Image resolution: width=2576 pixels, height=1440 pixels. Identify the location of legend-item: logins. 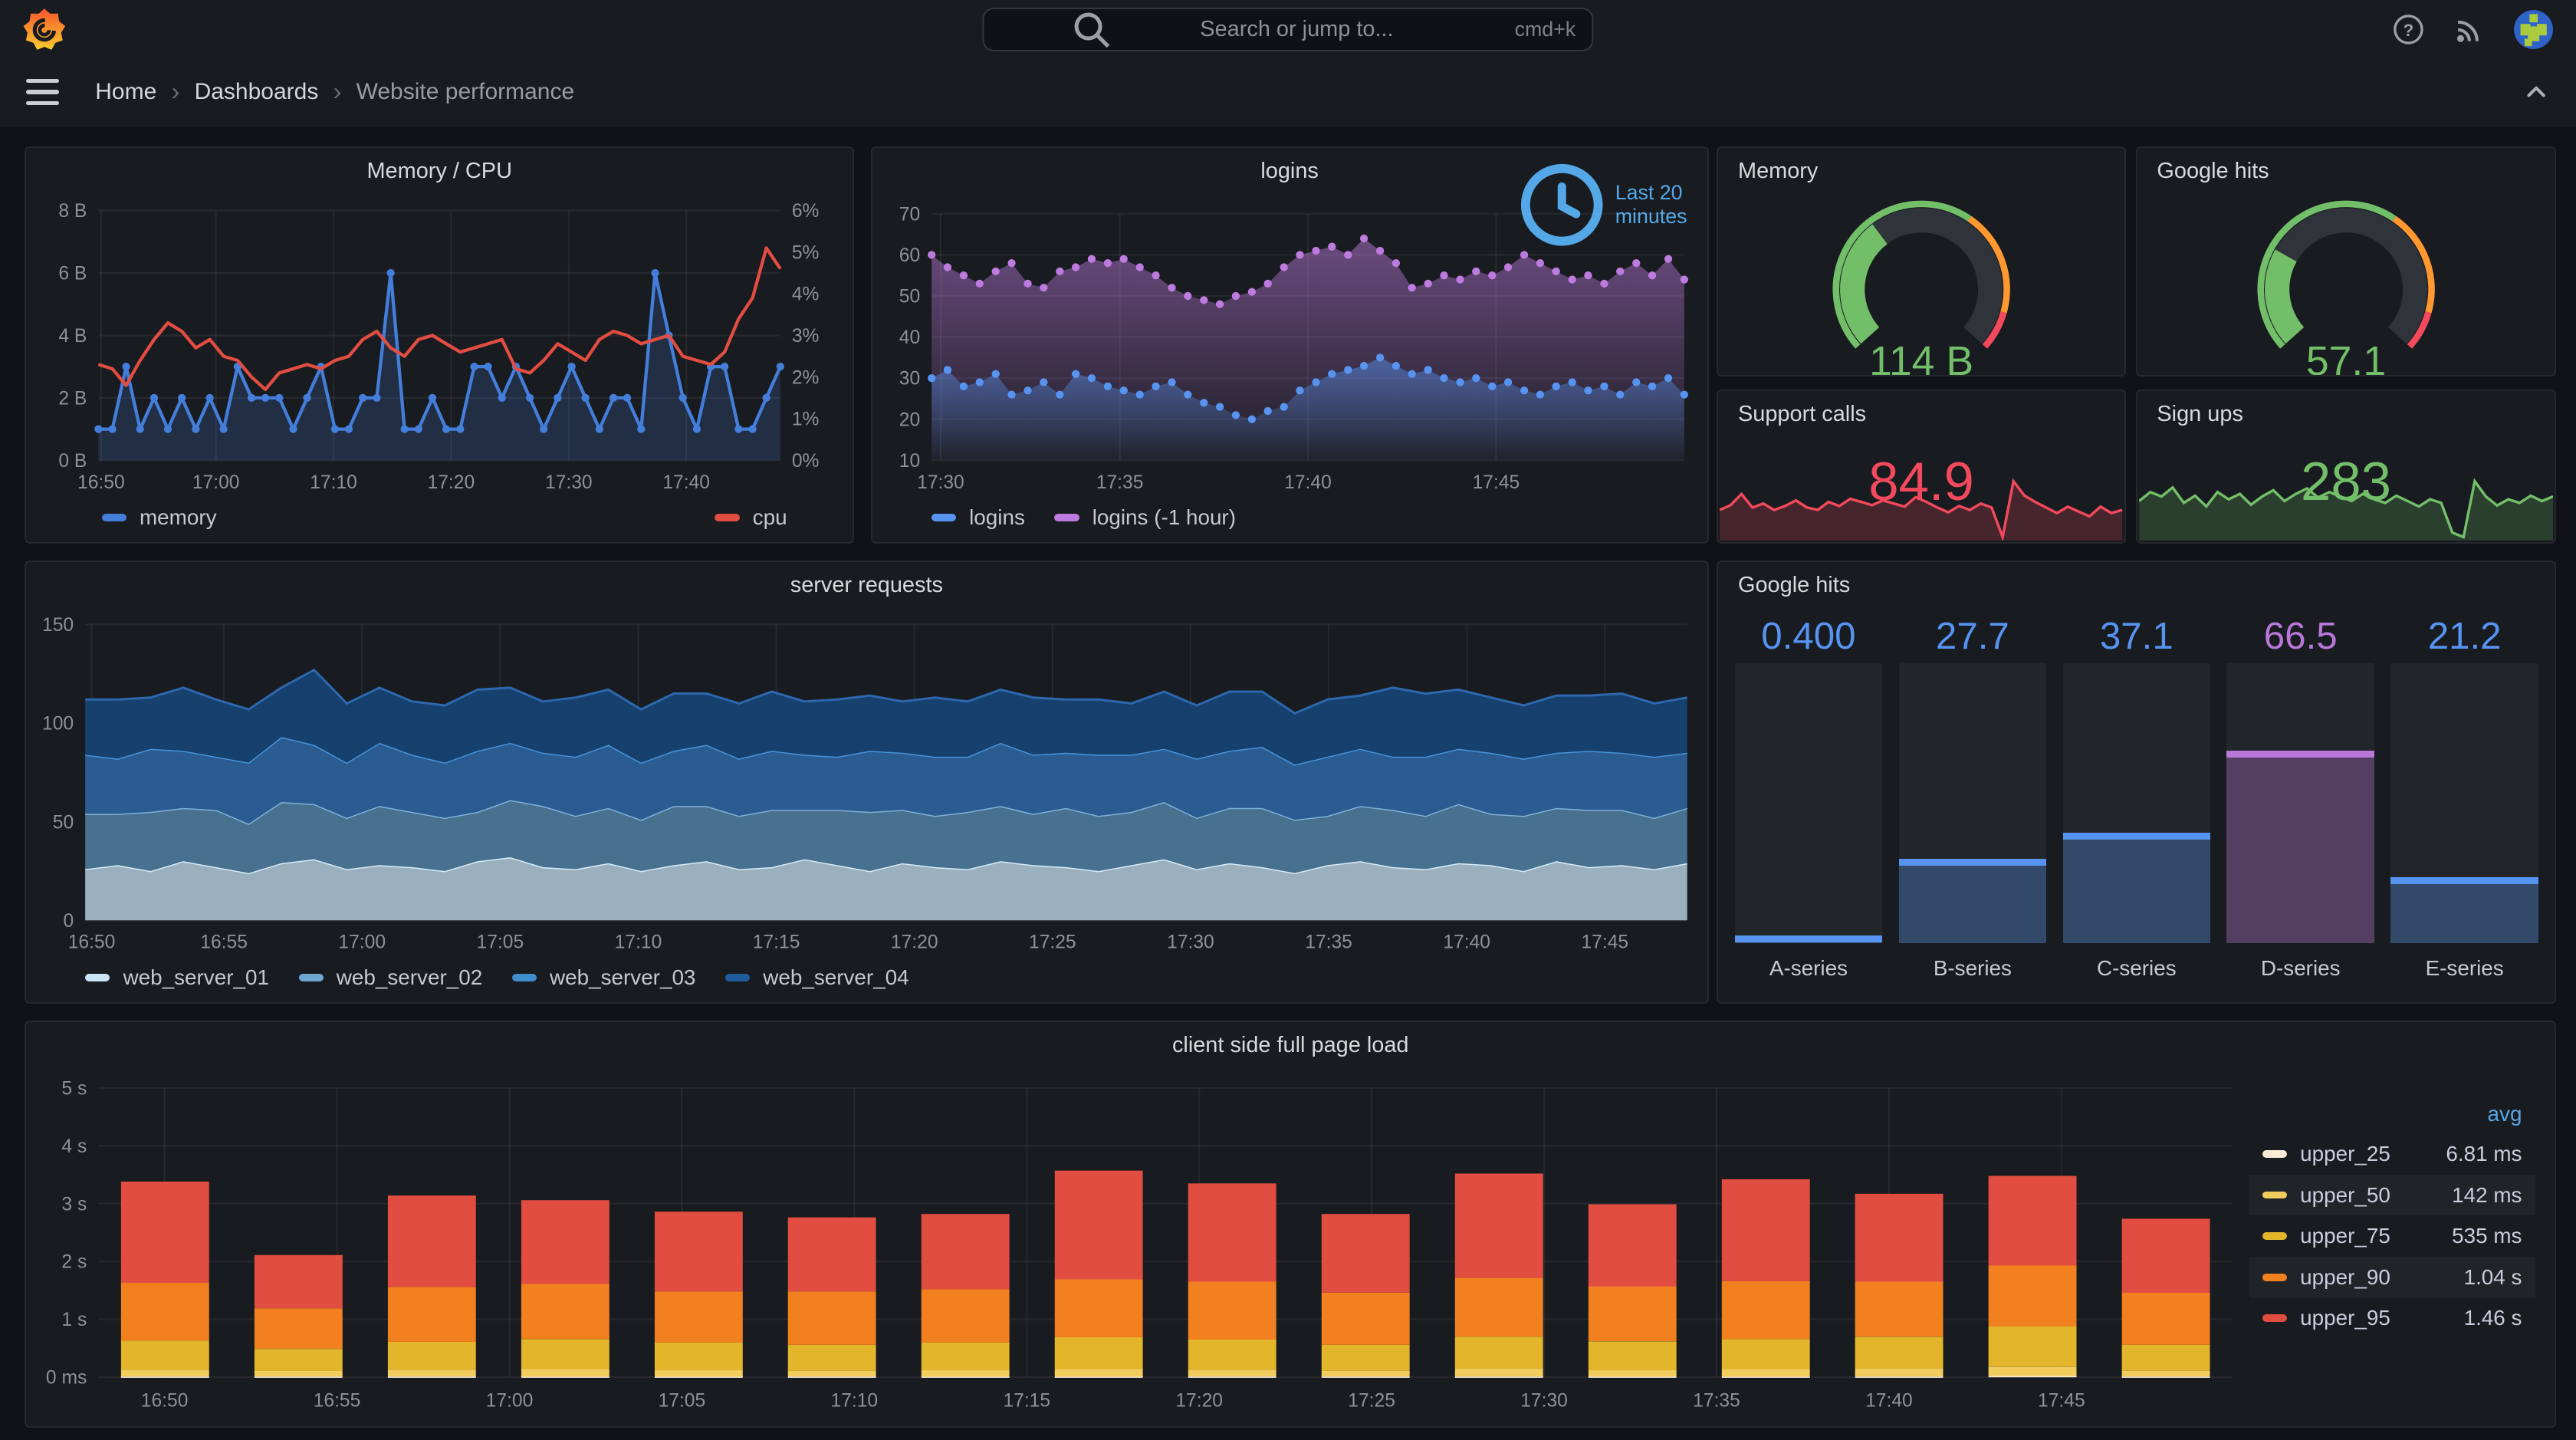
(978, 517).